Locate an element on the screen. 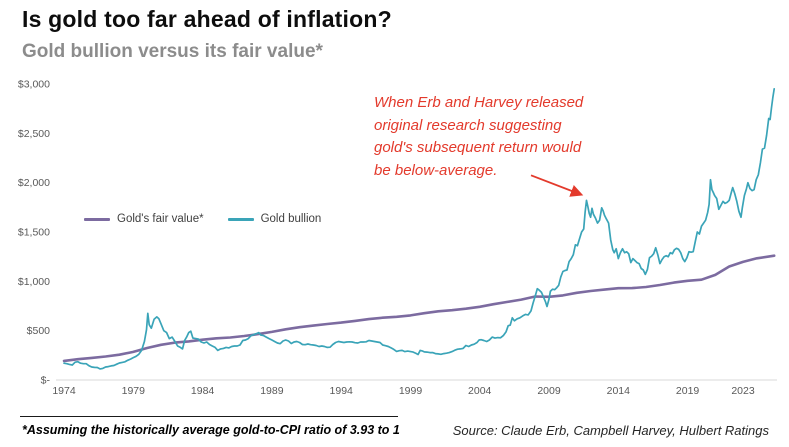 The height and width of the screenshot is (447, 789). gold-bullion-line-swatch is located at coordinates (240, 219).